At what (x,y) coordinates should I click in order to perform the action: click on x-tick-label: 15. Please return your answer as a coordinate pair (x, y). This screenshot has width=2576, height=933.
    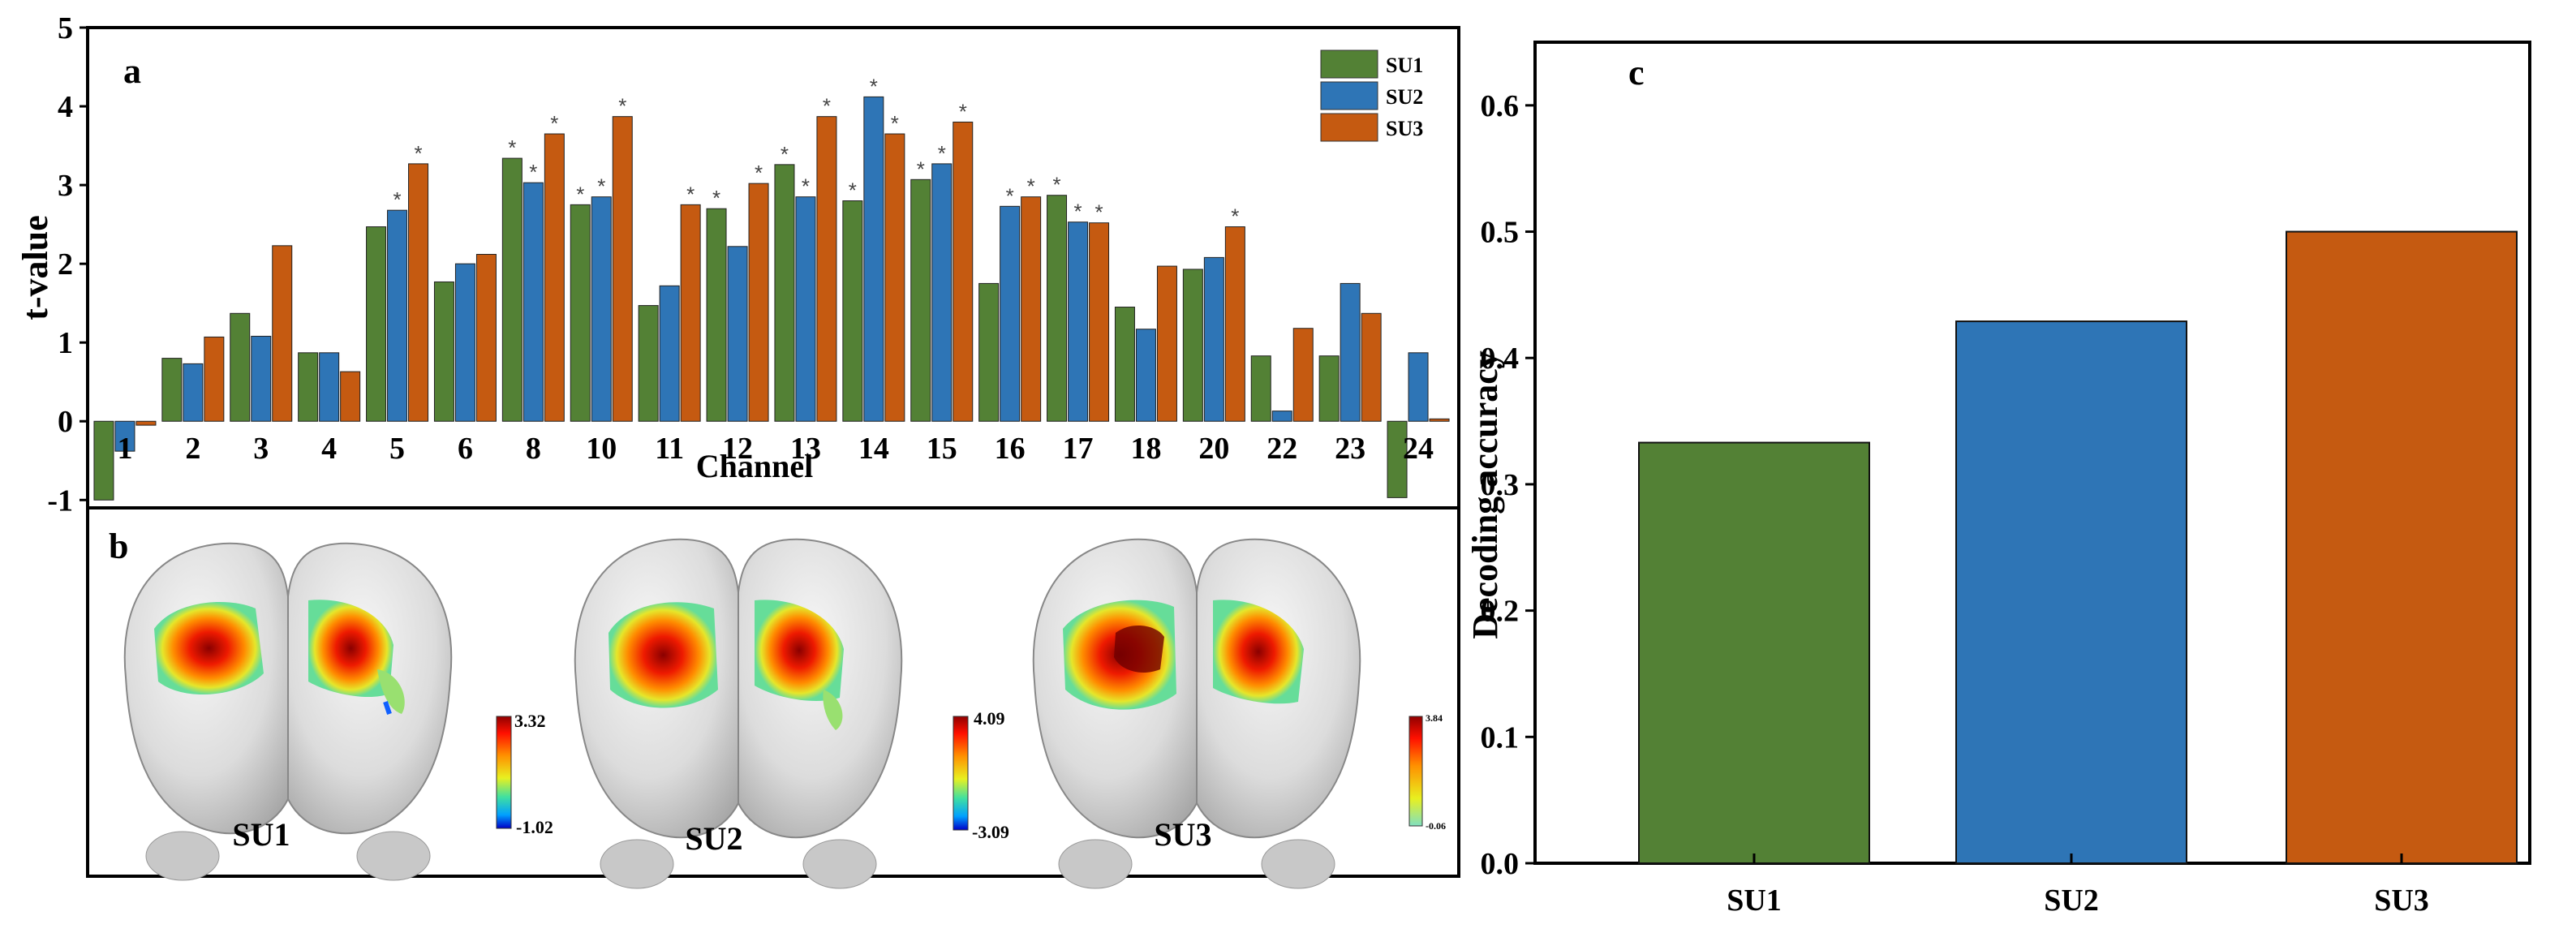
    Looking at the image, I should click on (942, 449).